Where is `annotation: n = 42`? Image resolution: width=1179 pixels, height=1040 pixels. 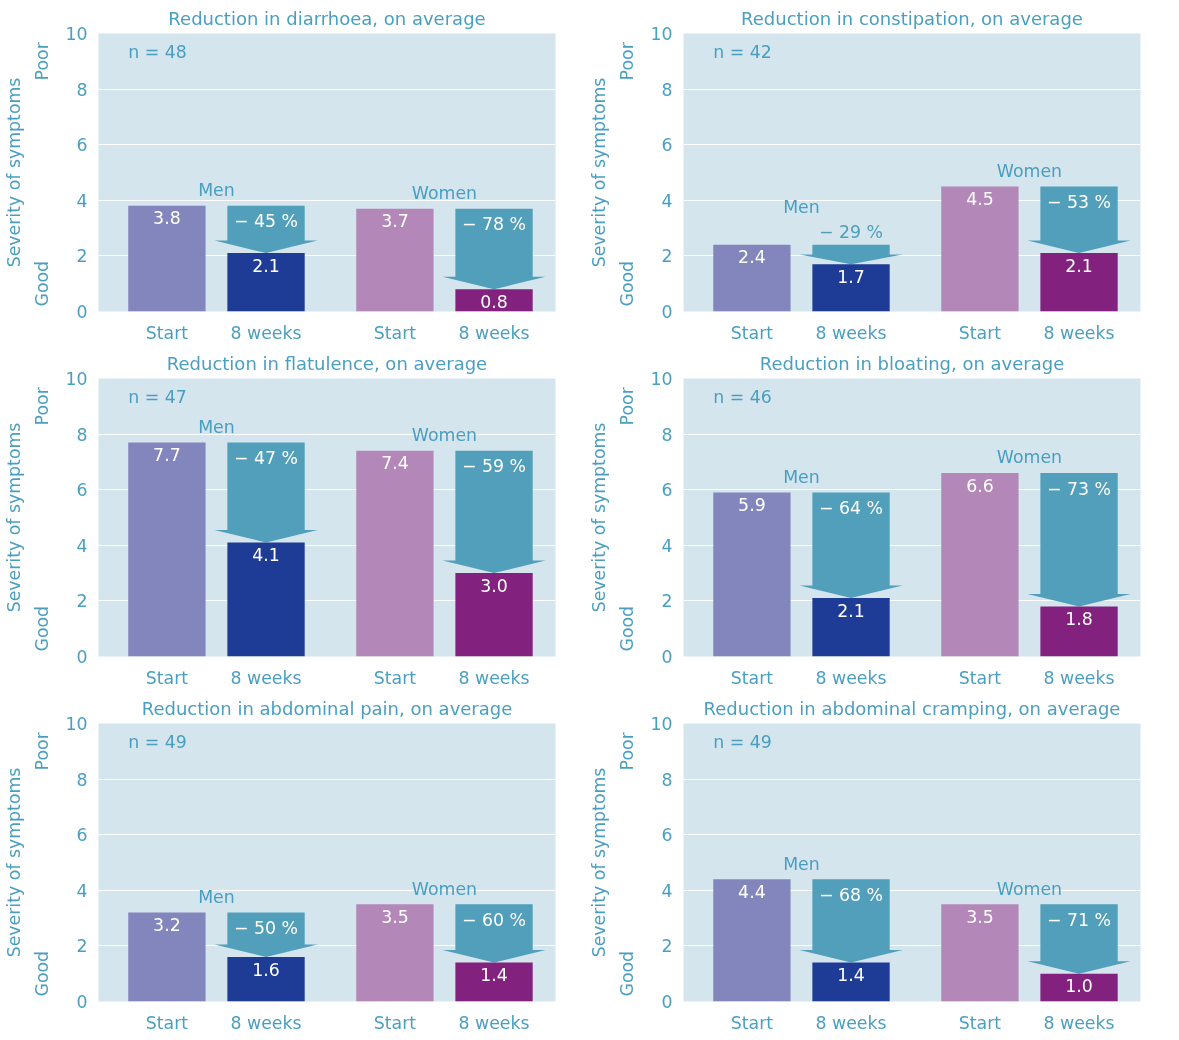 annotation: n = 42 is located at coordinates (742, 51).